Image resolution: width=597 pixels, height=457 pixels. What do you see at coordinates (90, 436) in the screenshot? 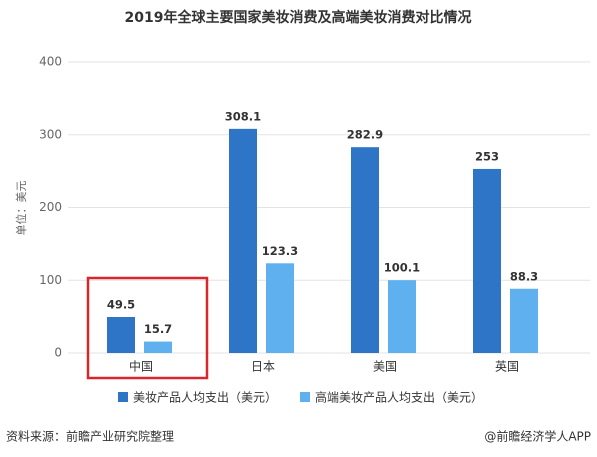
I see `source: 资料来源：前瞻产业研究院整理` at bounding box center [90, 436].